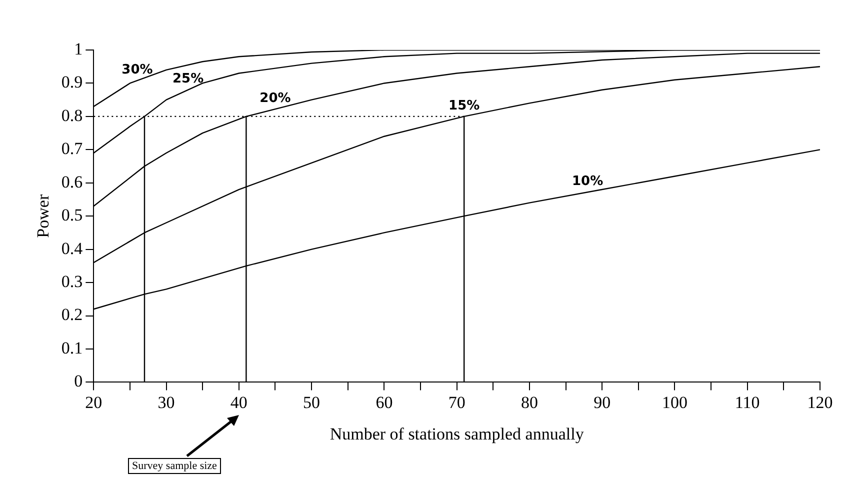 This screenshot has width=845, height=489. Describe the element at coordinates (72, 348) in the screenshot. I see `y-tick-label: 0.1` at that location.